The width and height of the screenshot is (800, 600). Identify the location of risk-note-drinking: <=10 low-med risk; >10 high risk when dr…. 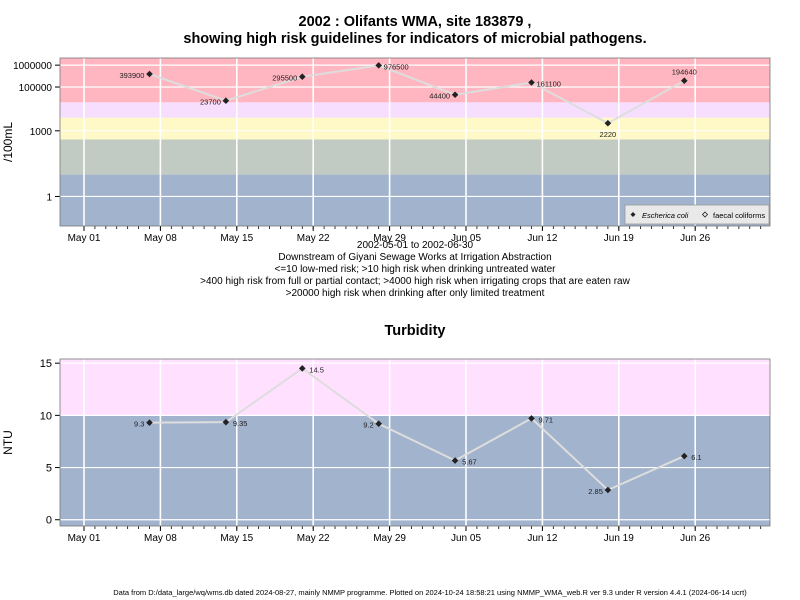
(415, 269).